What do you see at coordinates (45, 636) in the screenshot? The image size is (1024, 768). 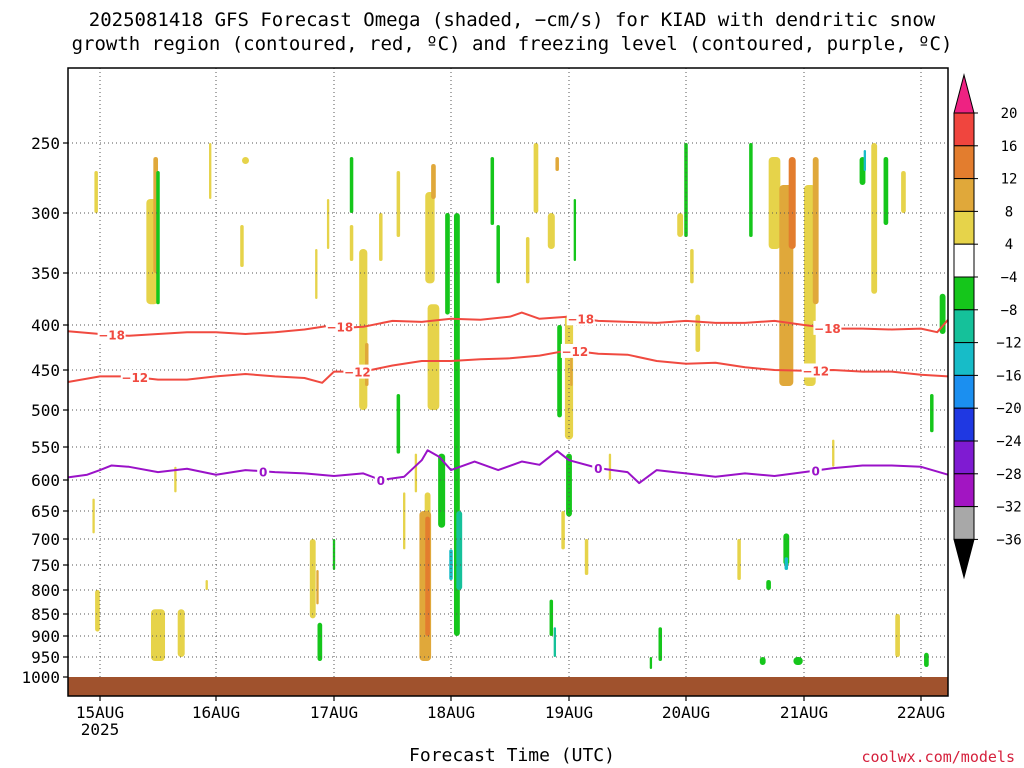 I see `y-tick-label: 900` at bounding box center [45, 636].